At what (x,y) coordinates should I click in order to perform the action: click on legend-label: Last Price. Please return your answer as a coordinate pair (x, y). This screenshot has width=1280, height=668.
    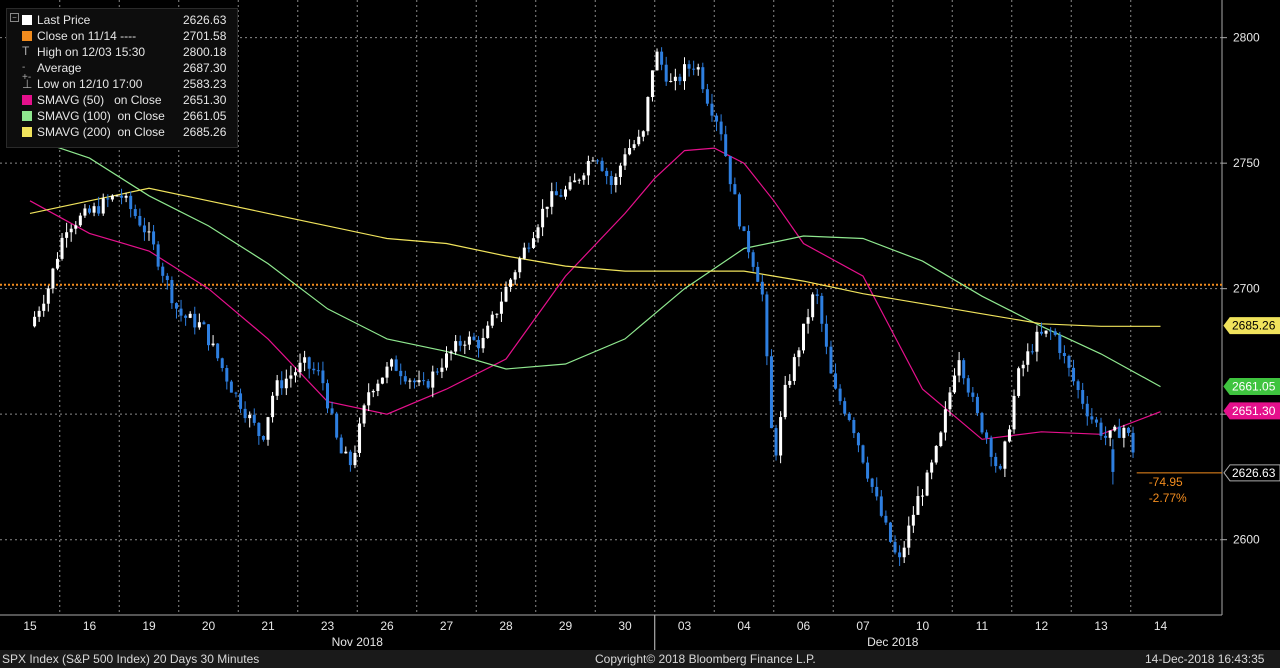
    Looking at the image, I should click on (64, 20).